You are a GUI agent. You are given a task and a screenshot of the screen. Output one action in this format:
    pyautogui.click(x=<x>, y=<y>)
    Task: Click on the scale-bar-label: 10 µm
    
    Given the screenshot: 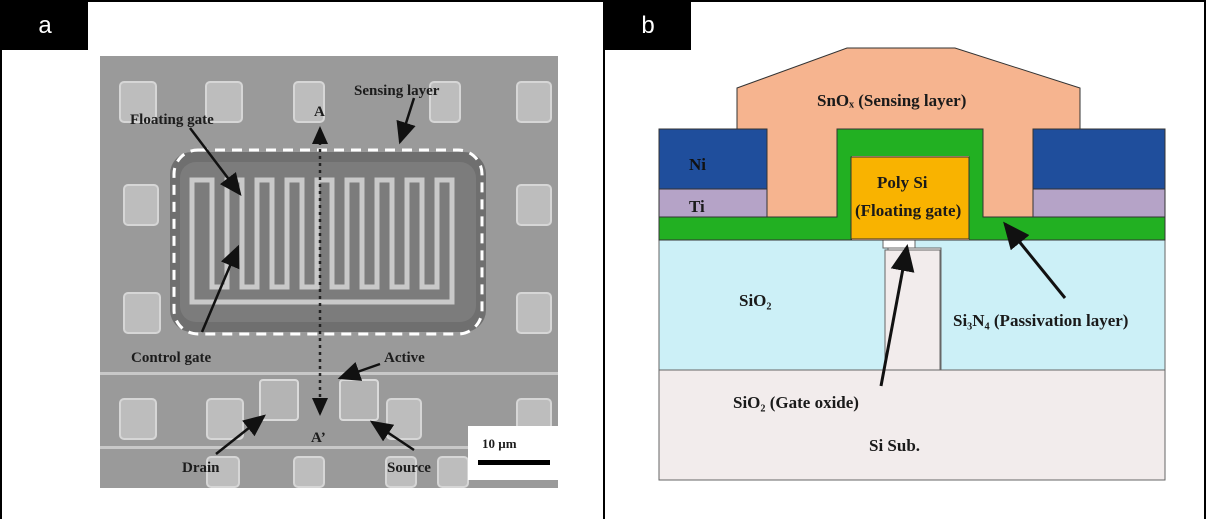 What is the action you would take?
    pyautogui.click(x=499, y=443)
    